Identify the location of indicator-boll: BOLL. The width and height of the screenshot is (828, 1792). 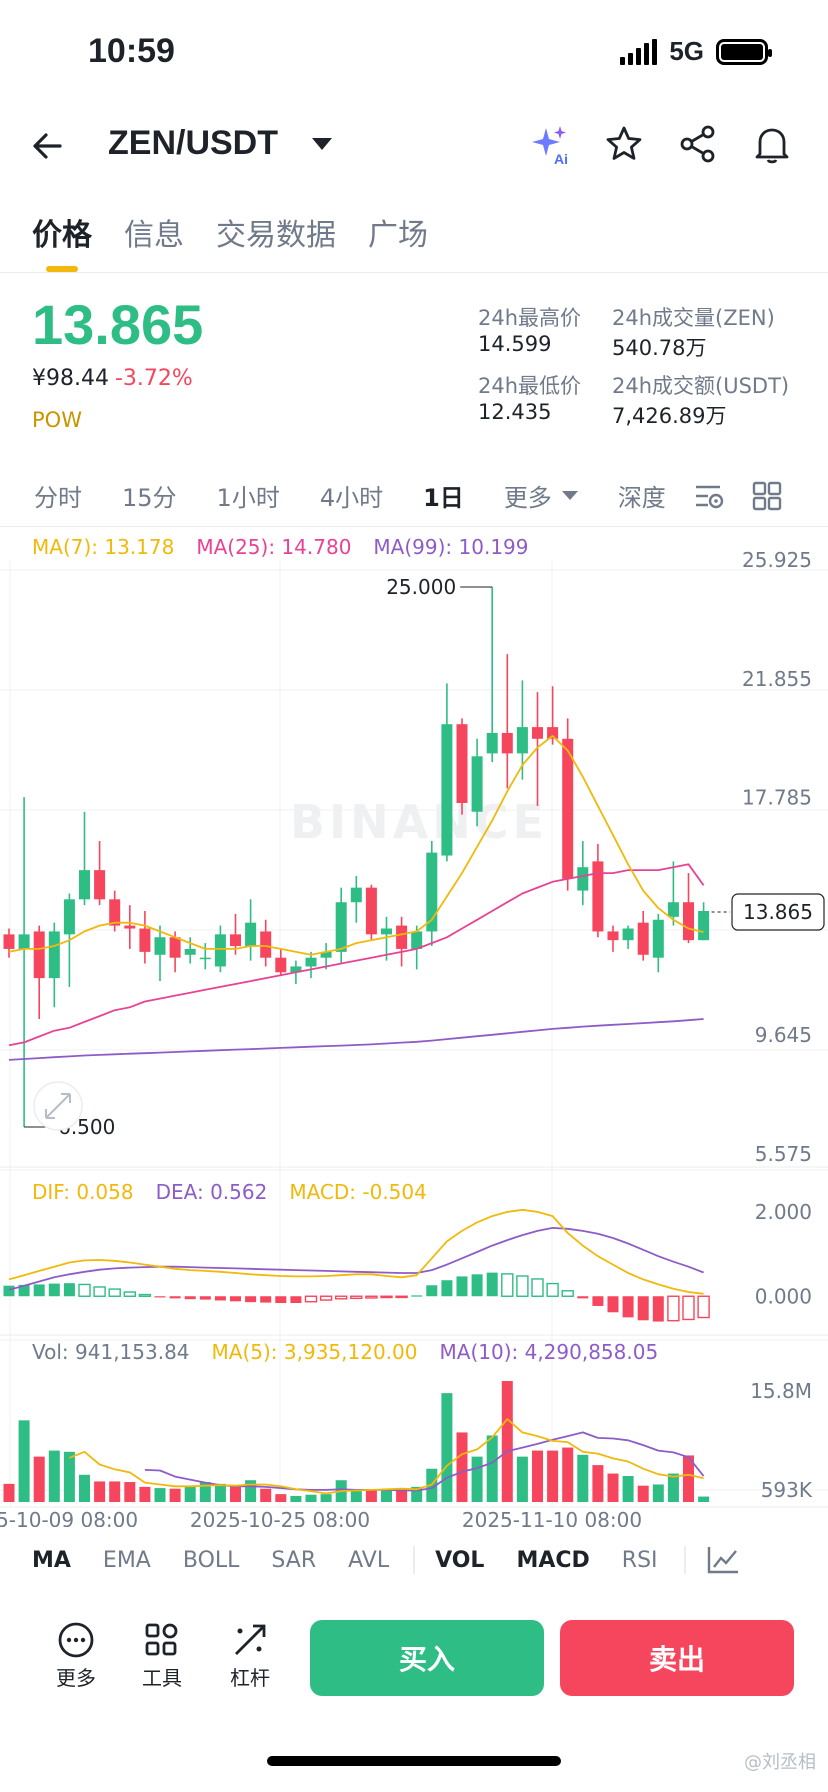
(211, 1560).